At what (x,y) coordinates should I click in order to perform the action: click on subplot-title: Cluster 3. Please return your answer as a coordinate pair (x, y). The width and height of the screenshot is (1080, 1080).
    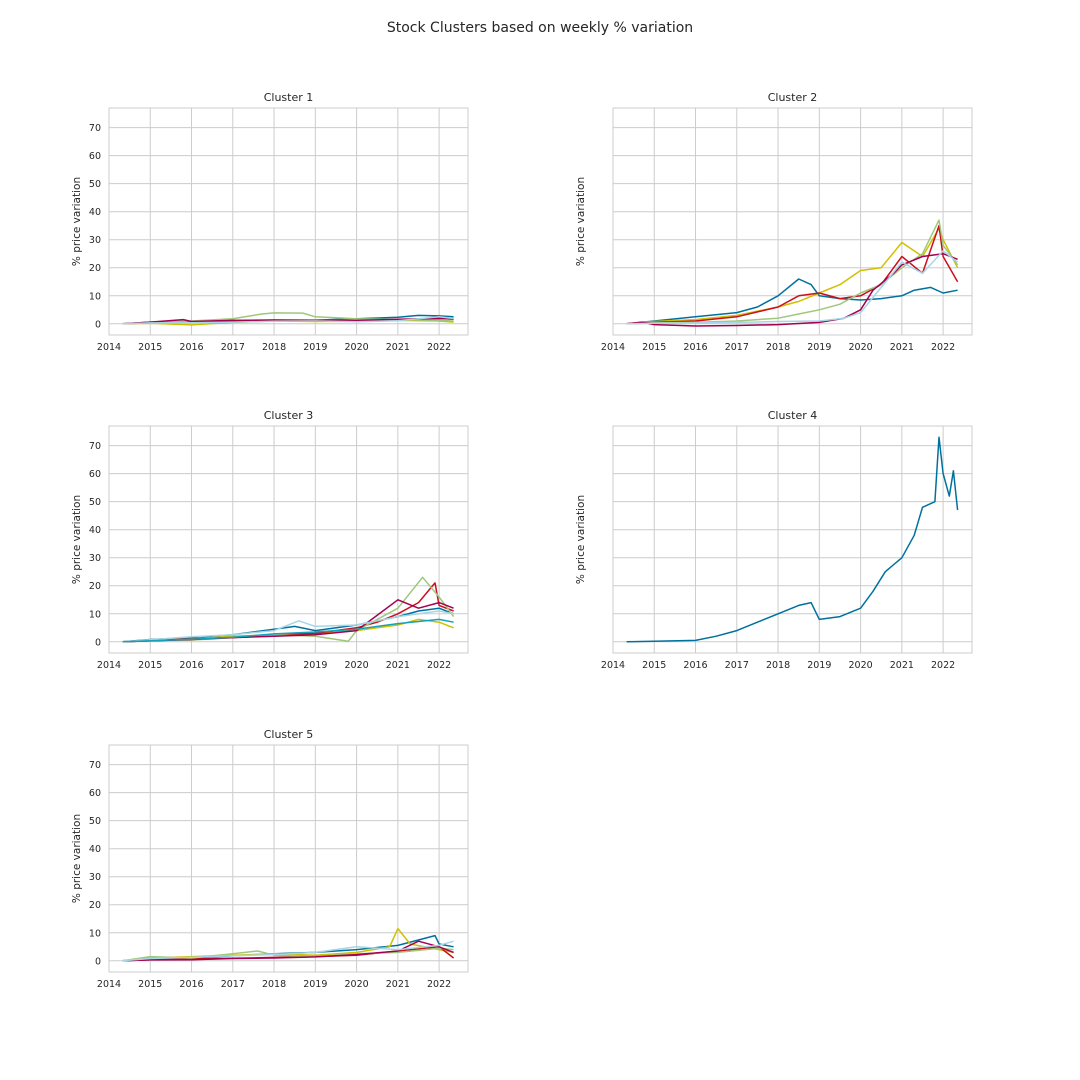
    Looking at the image, I should click on (289, 415).